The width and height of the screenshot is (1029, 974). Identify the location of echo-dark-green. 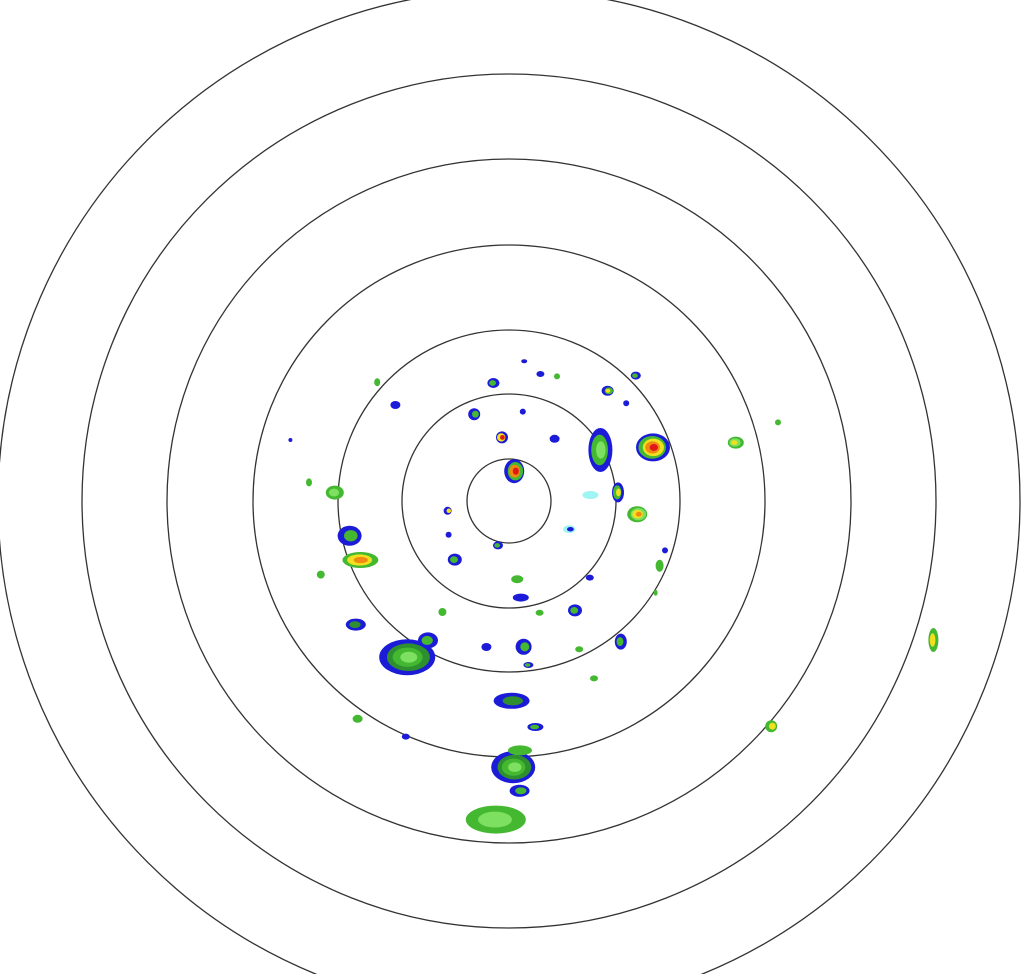
(512, 701).